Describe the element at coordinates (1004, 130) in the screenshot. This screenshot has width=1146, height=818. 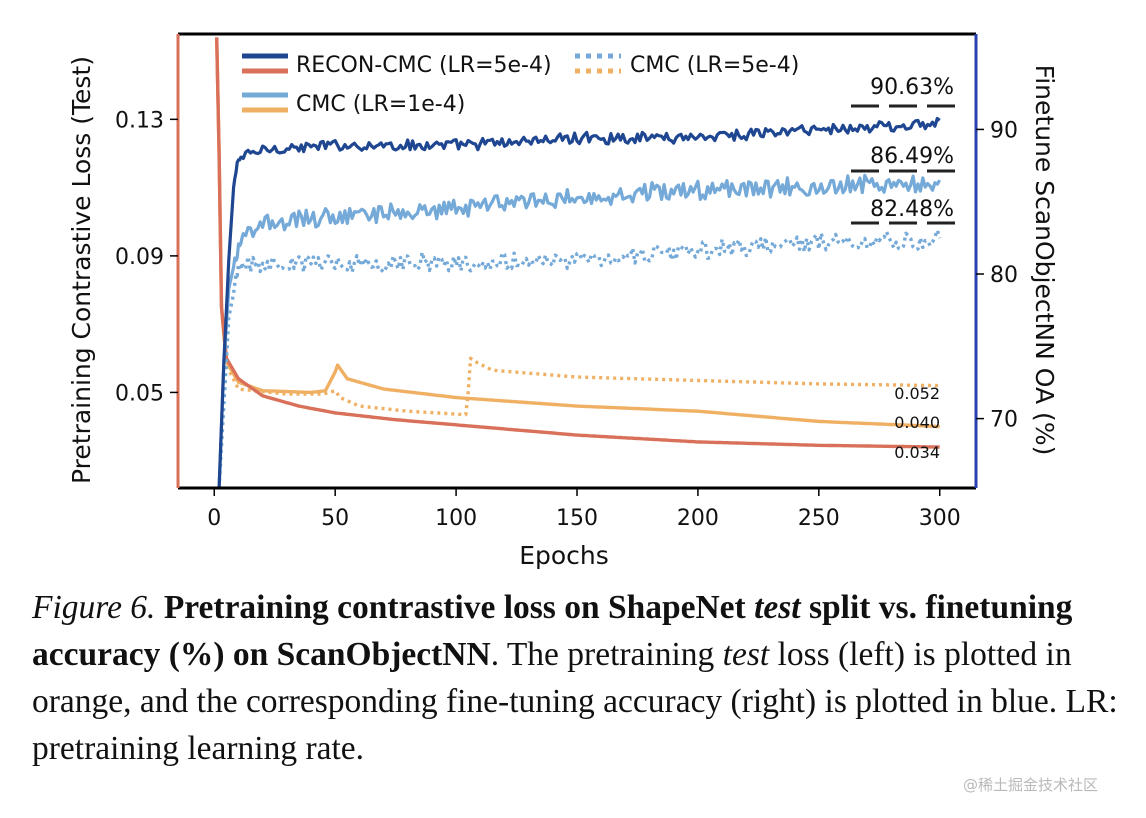
I see `y-tick-label-right: 90` at that location.